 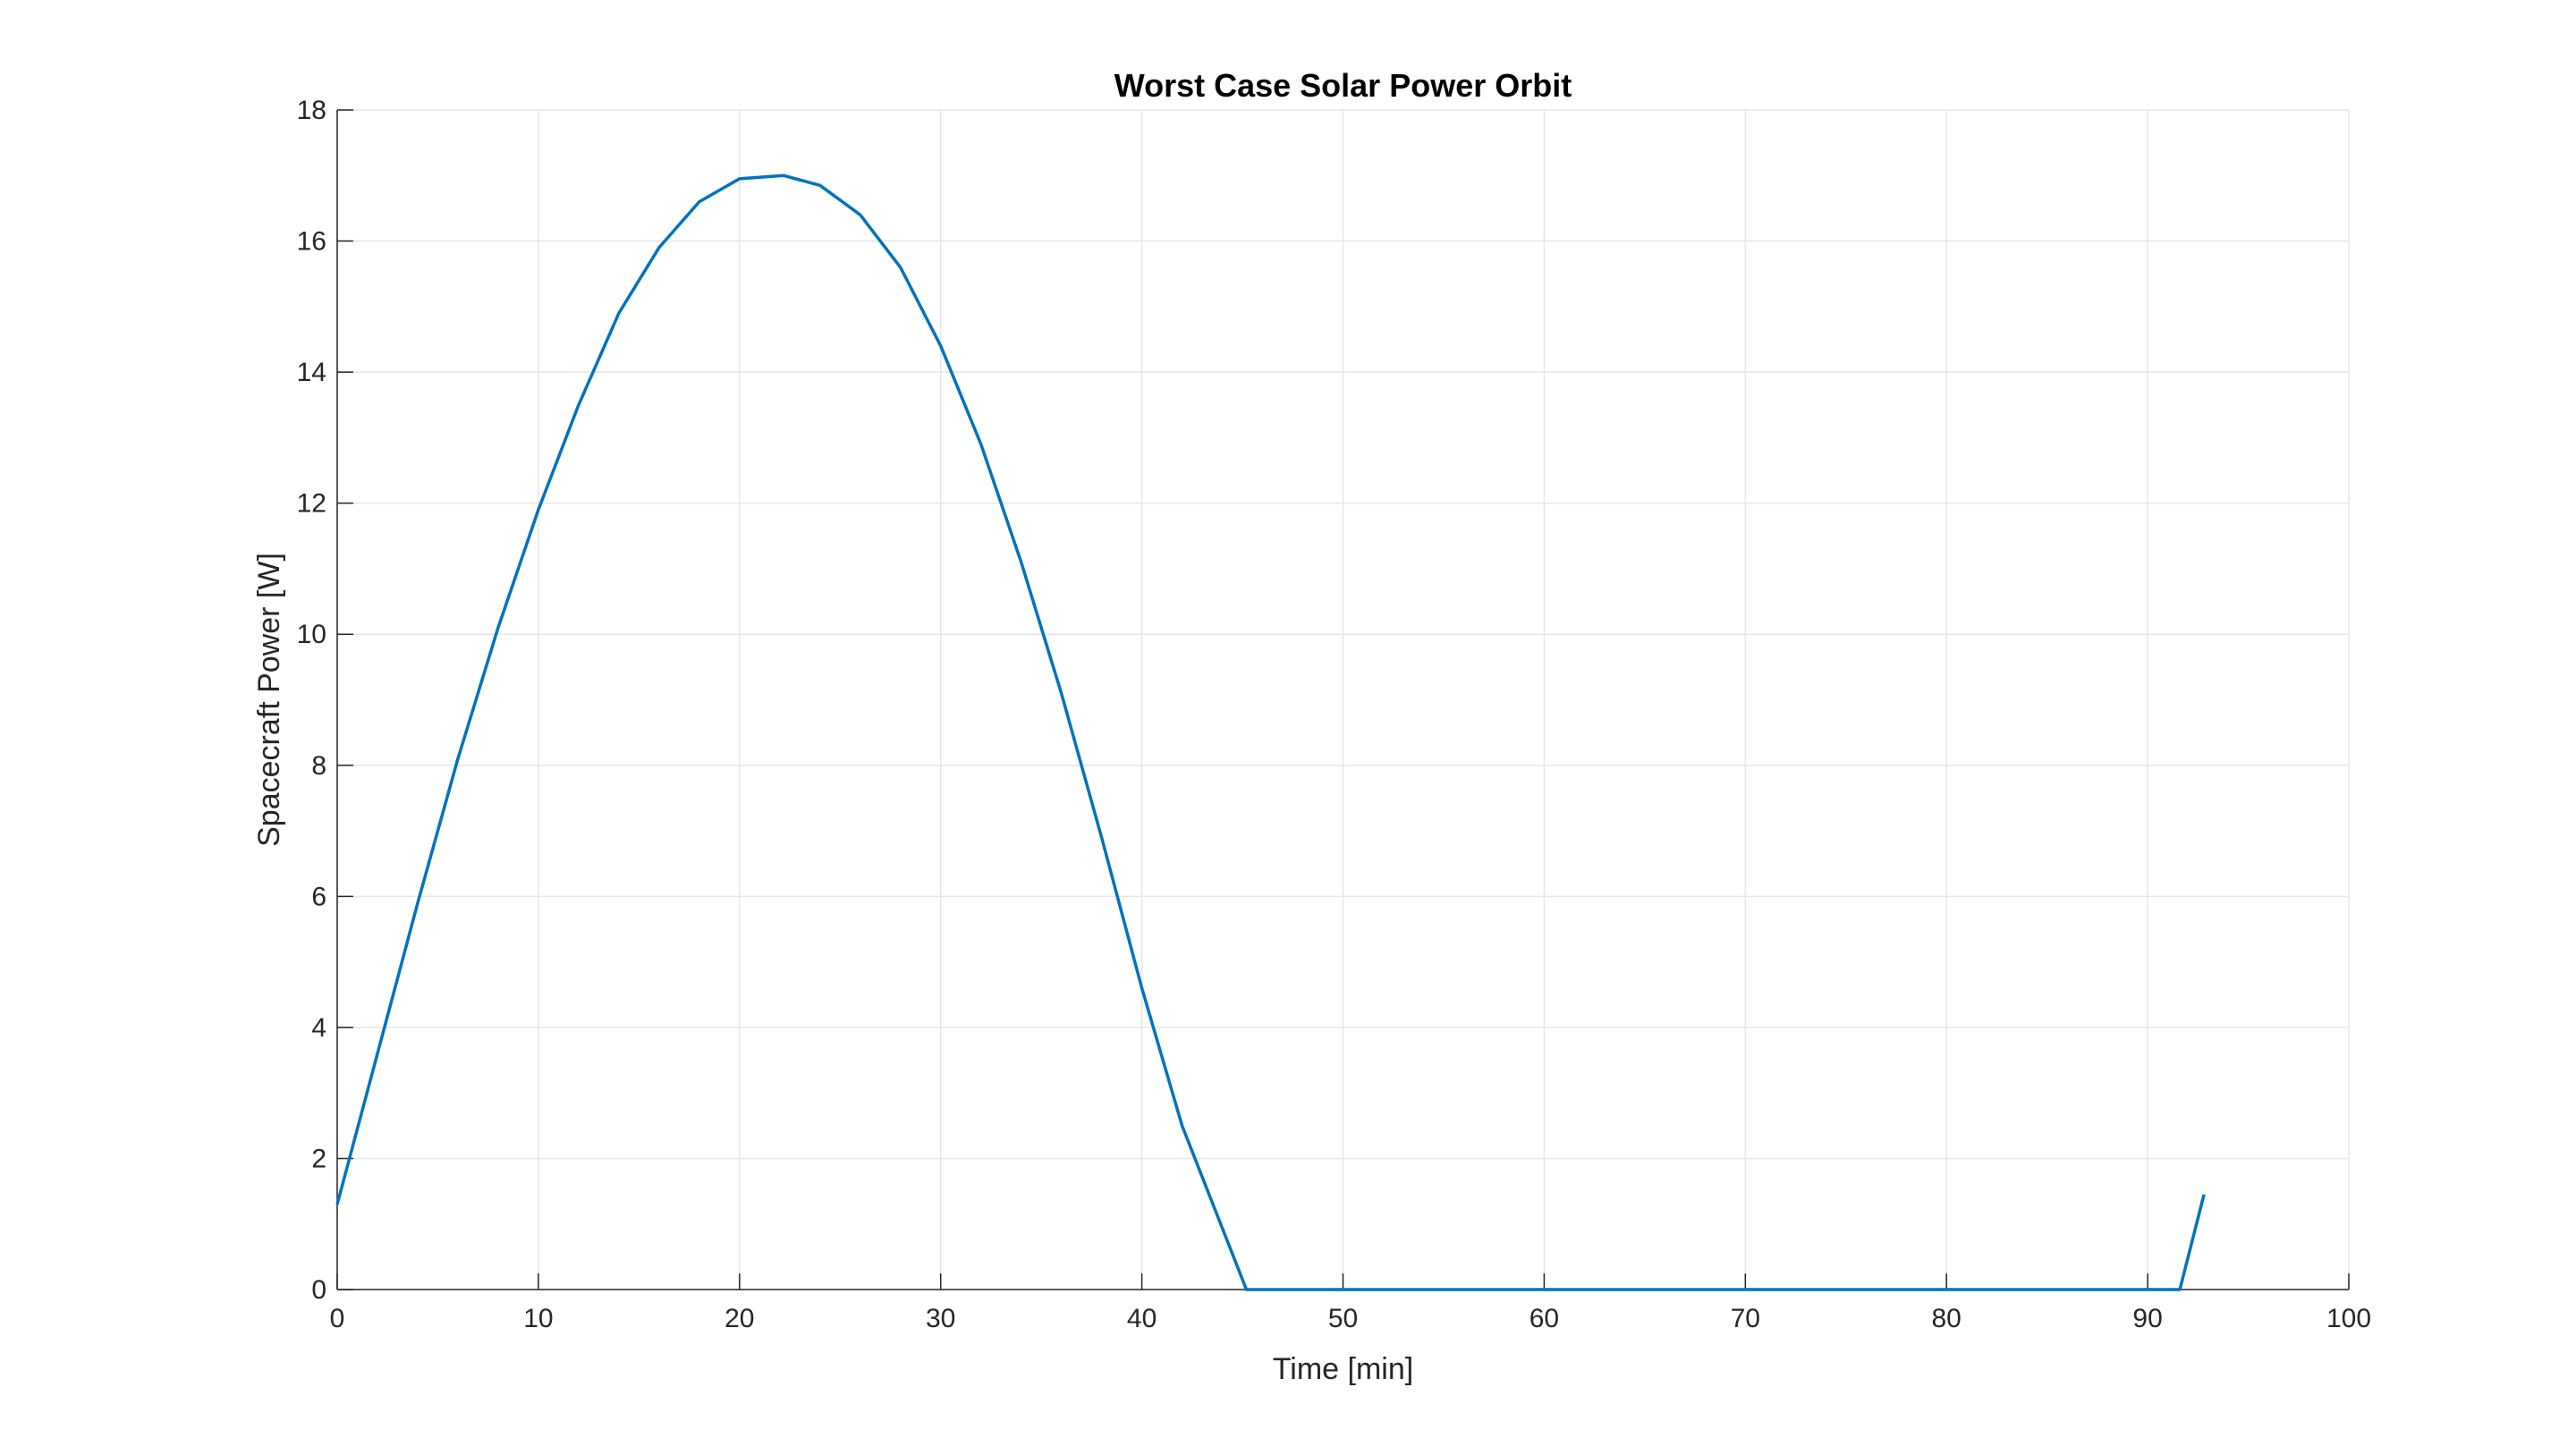 I want to click on x-tick-label: 20, so click(x=739, y=1318).